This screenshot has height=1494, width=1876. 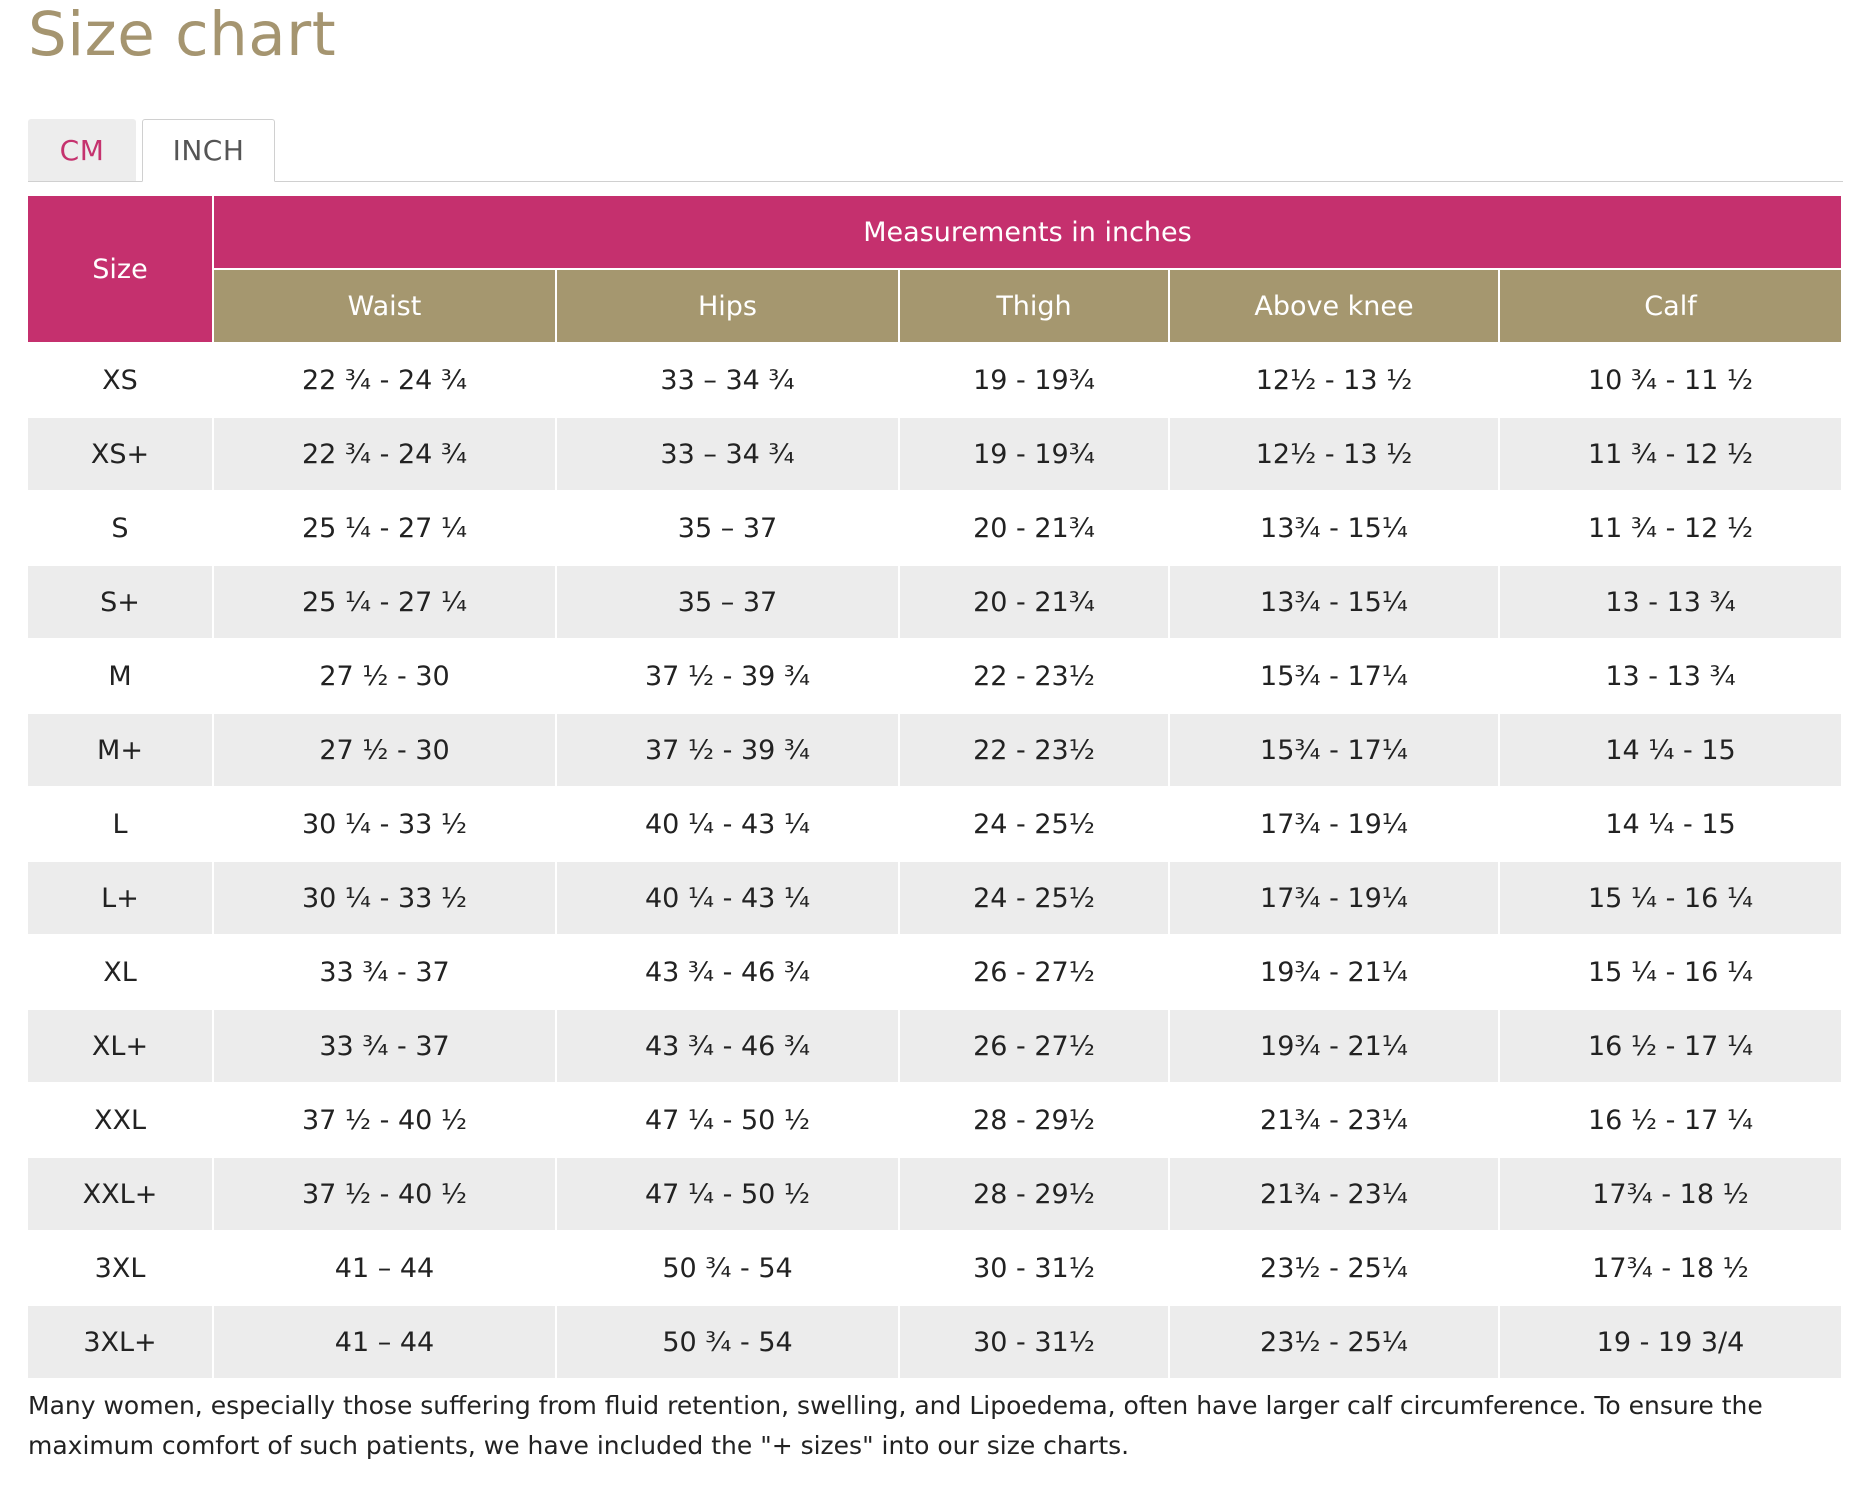 What do you see at coordinates (1670, 1342) in the screenshot?
I see `calf-cell: 19 - 19 3/4` at bounding box center [1670, 1342].